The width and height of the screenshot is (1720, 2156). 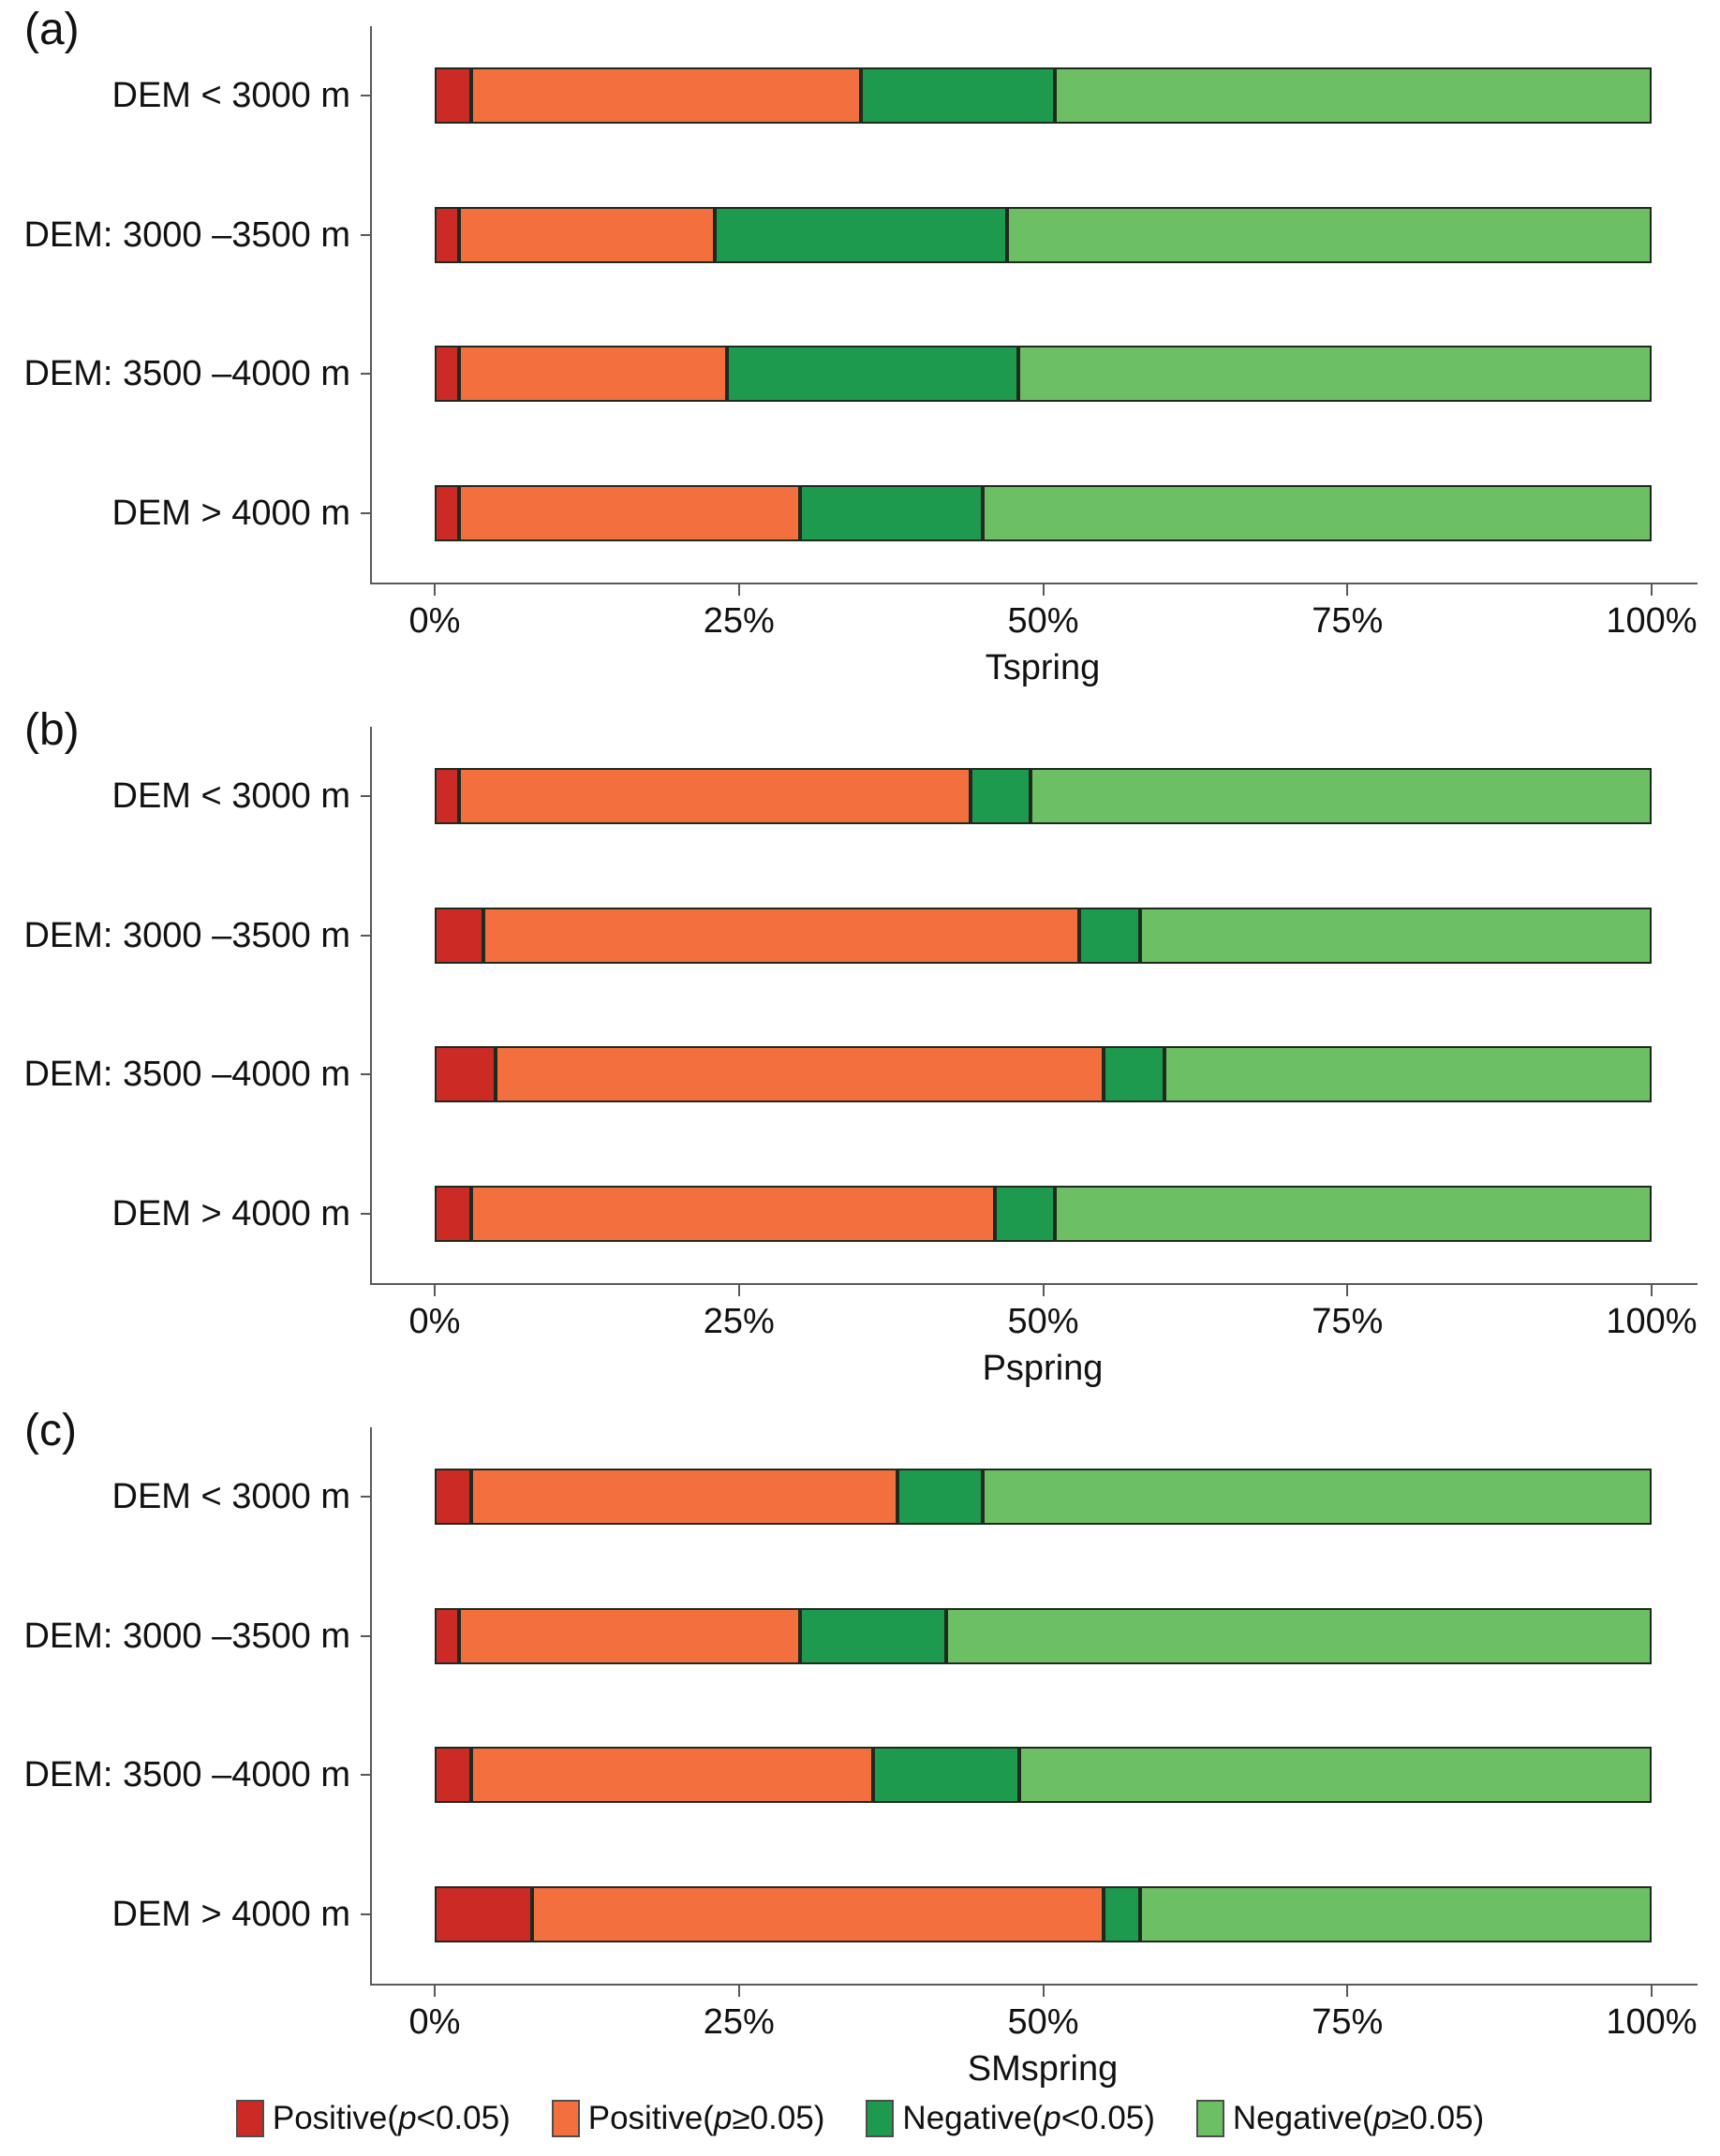 What do you see at coordinates (1210, 2118) in the screenshot?
I see `legend-swatch-negative` at bounding box center [1210, 2118].